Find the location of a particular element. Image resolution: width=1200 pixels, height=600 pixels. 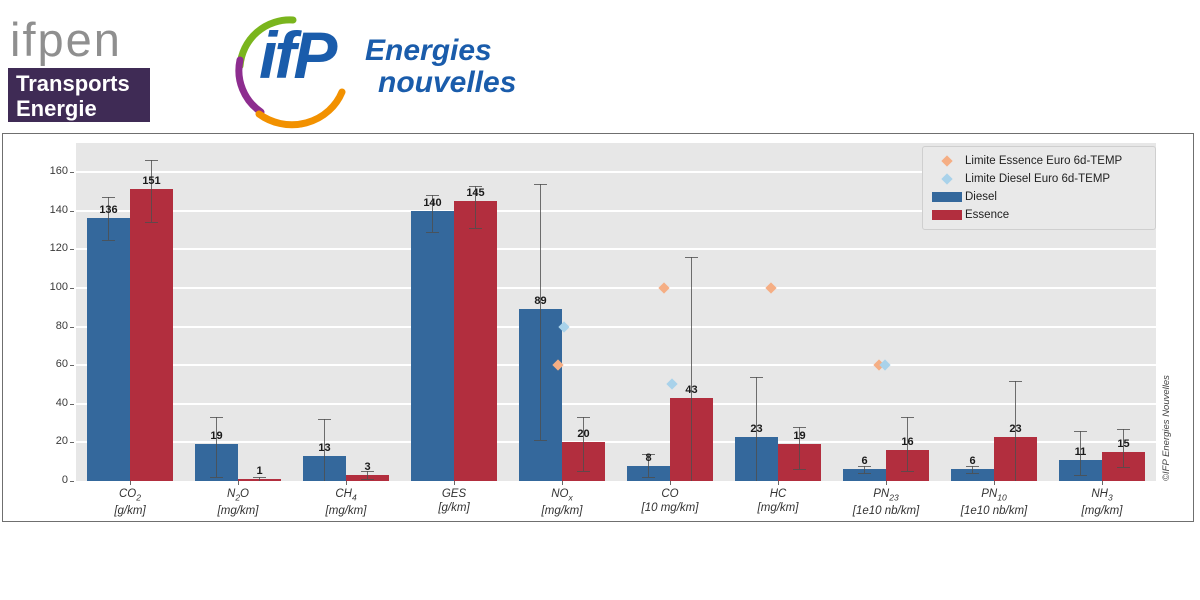

x-tick-label: PN10 [1e10 nb/km] is located at coordinates (994, 502).